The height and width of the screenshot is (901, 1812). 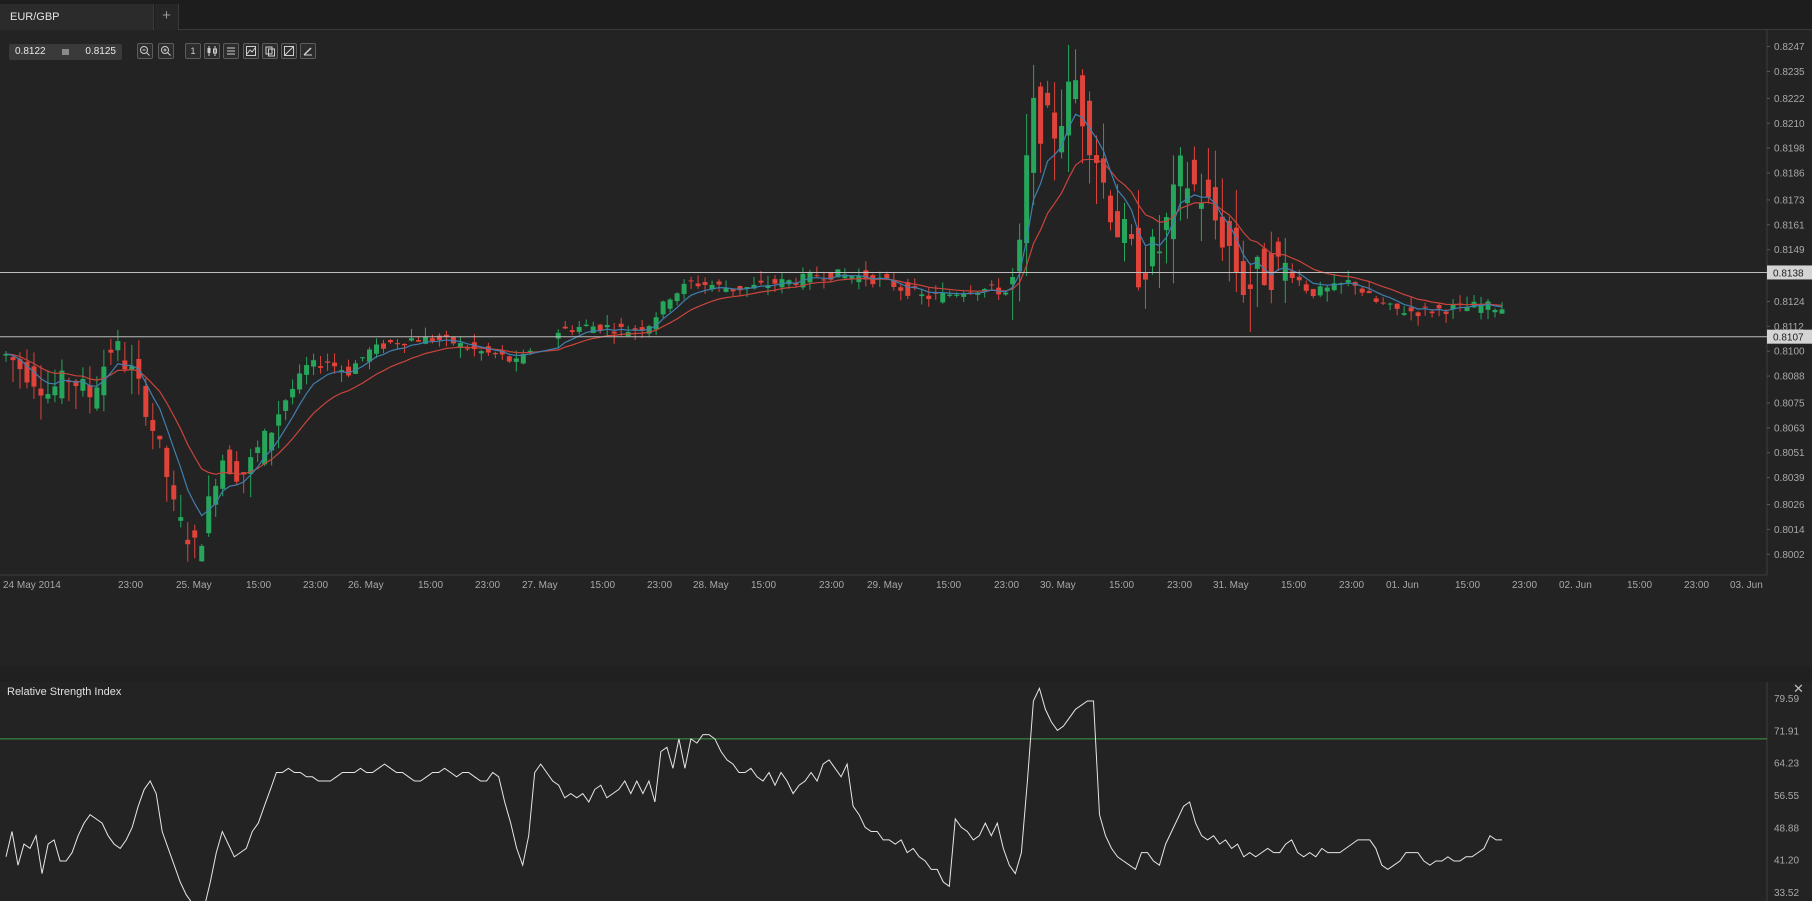 I want to click on quote-separator-icon, so click(x=65, y=52).